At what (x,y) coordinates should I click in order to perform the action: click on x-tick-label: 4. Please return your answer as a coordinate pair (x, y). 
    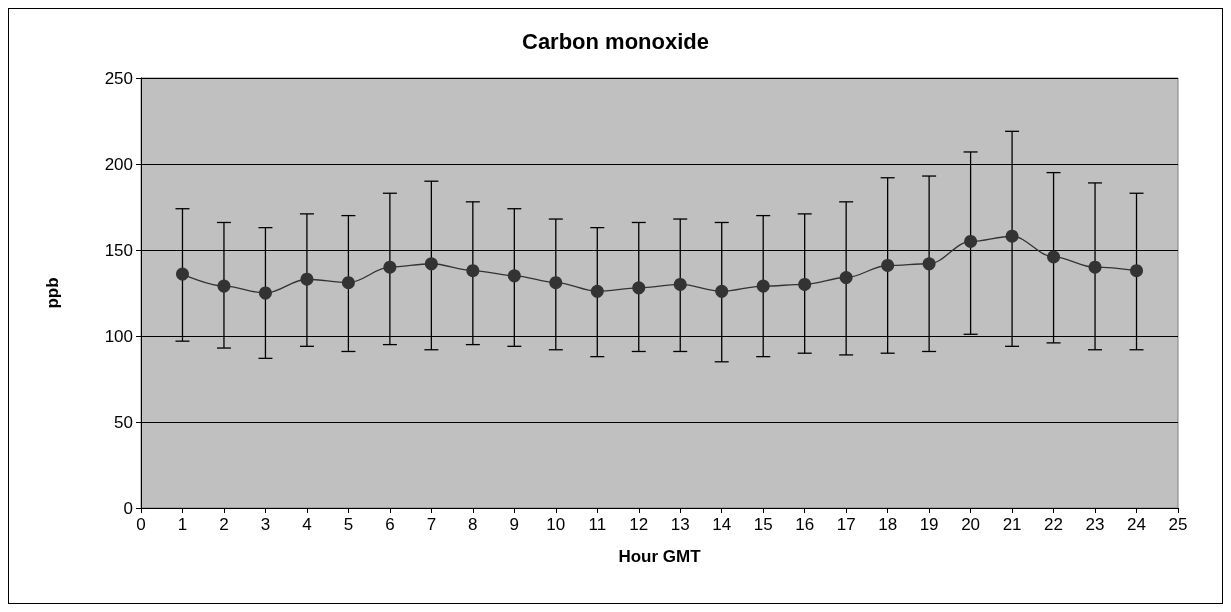
    Looking at the image, I should click on (307, 524).